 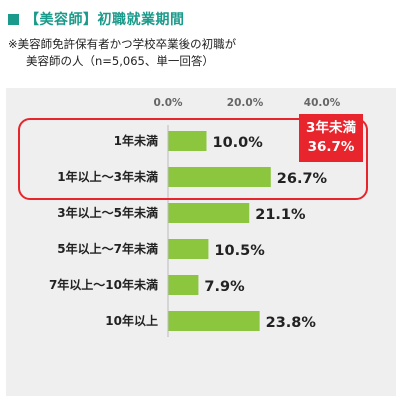 What do you see at coordinates (302, 179) in the screenshot?
I see `bar-value-label: 26.7%` at bounding box center [302, 179].